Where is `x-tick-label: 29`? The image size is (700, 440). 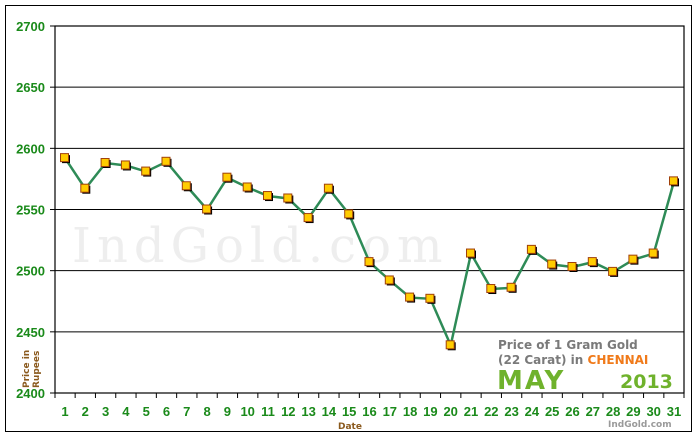 x-tick-label: 29 is located at coordinates (633, 411).